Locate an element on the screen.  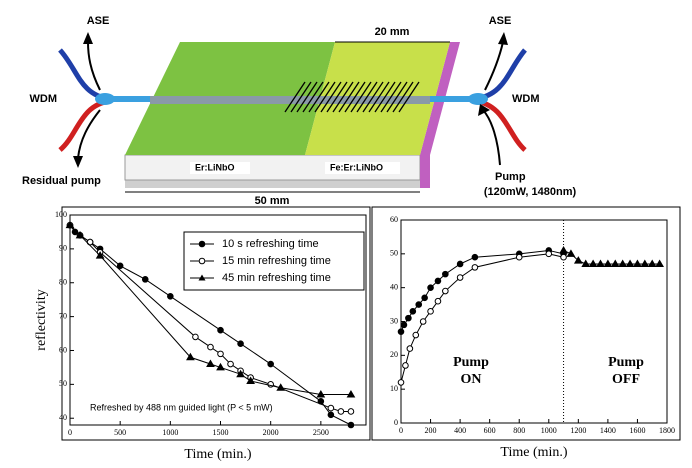
y-tick-label: 30 is located at coordinates (394, 320).